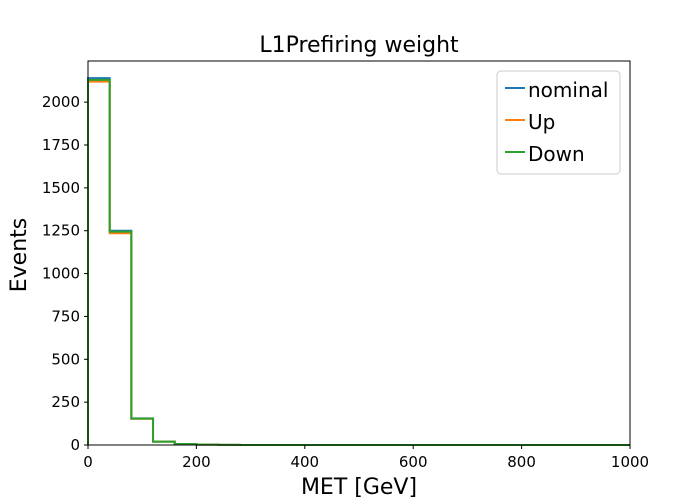 This screenshot has width=700, height=504. I want to click on x-tick-label: 0, so click(88, 462).